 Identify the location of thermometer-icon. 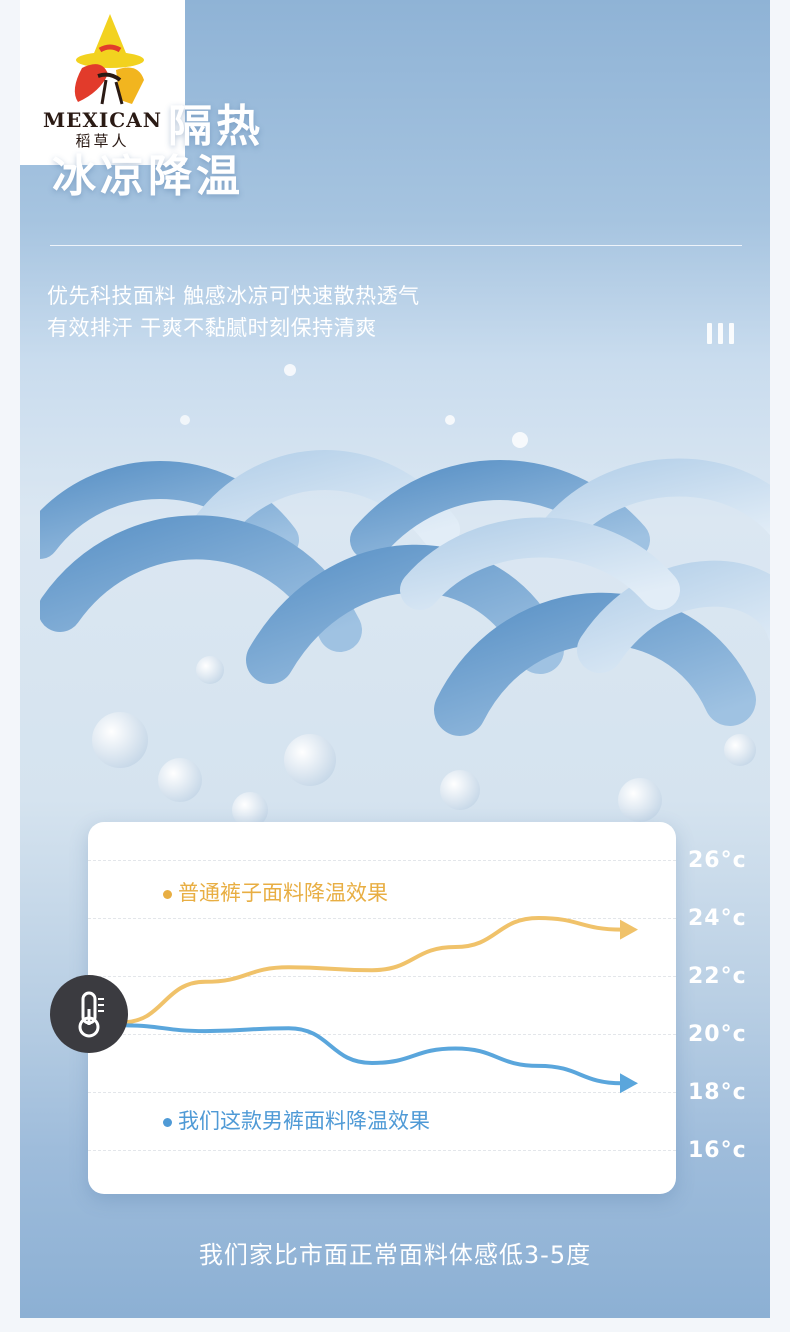
(91, 1014).